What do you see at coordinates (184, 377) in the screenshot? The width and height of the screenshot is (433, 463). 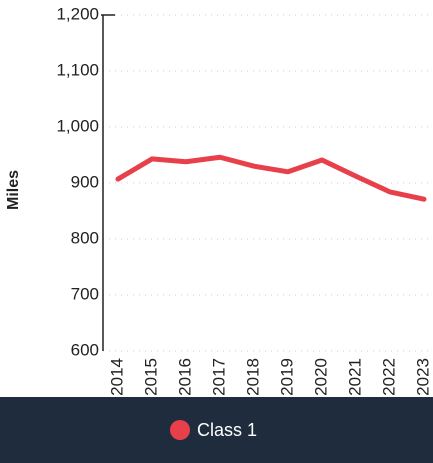 I see `x-tick-label: 2016` at bounding box center [184, 377].